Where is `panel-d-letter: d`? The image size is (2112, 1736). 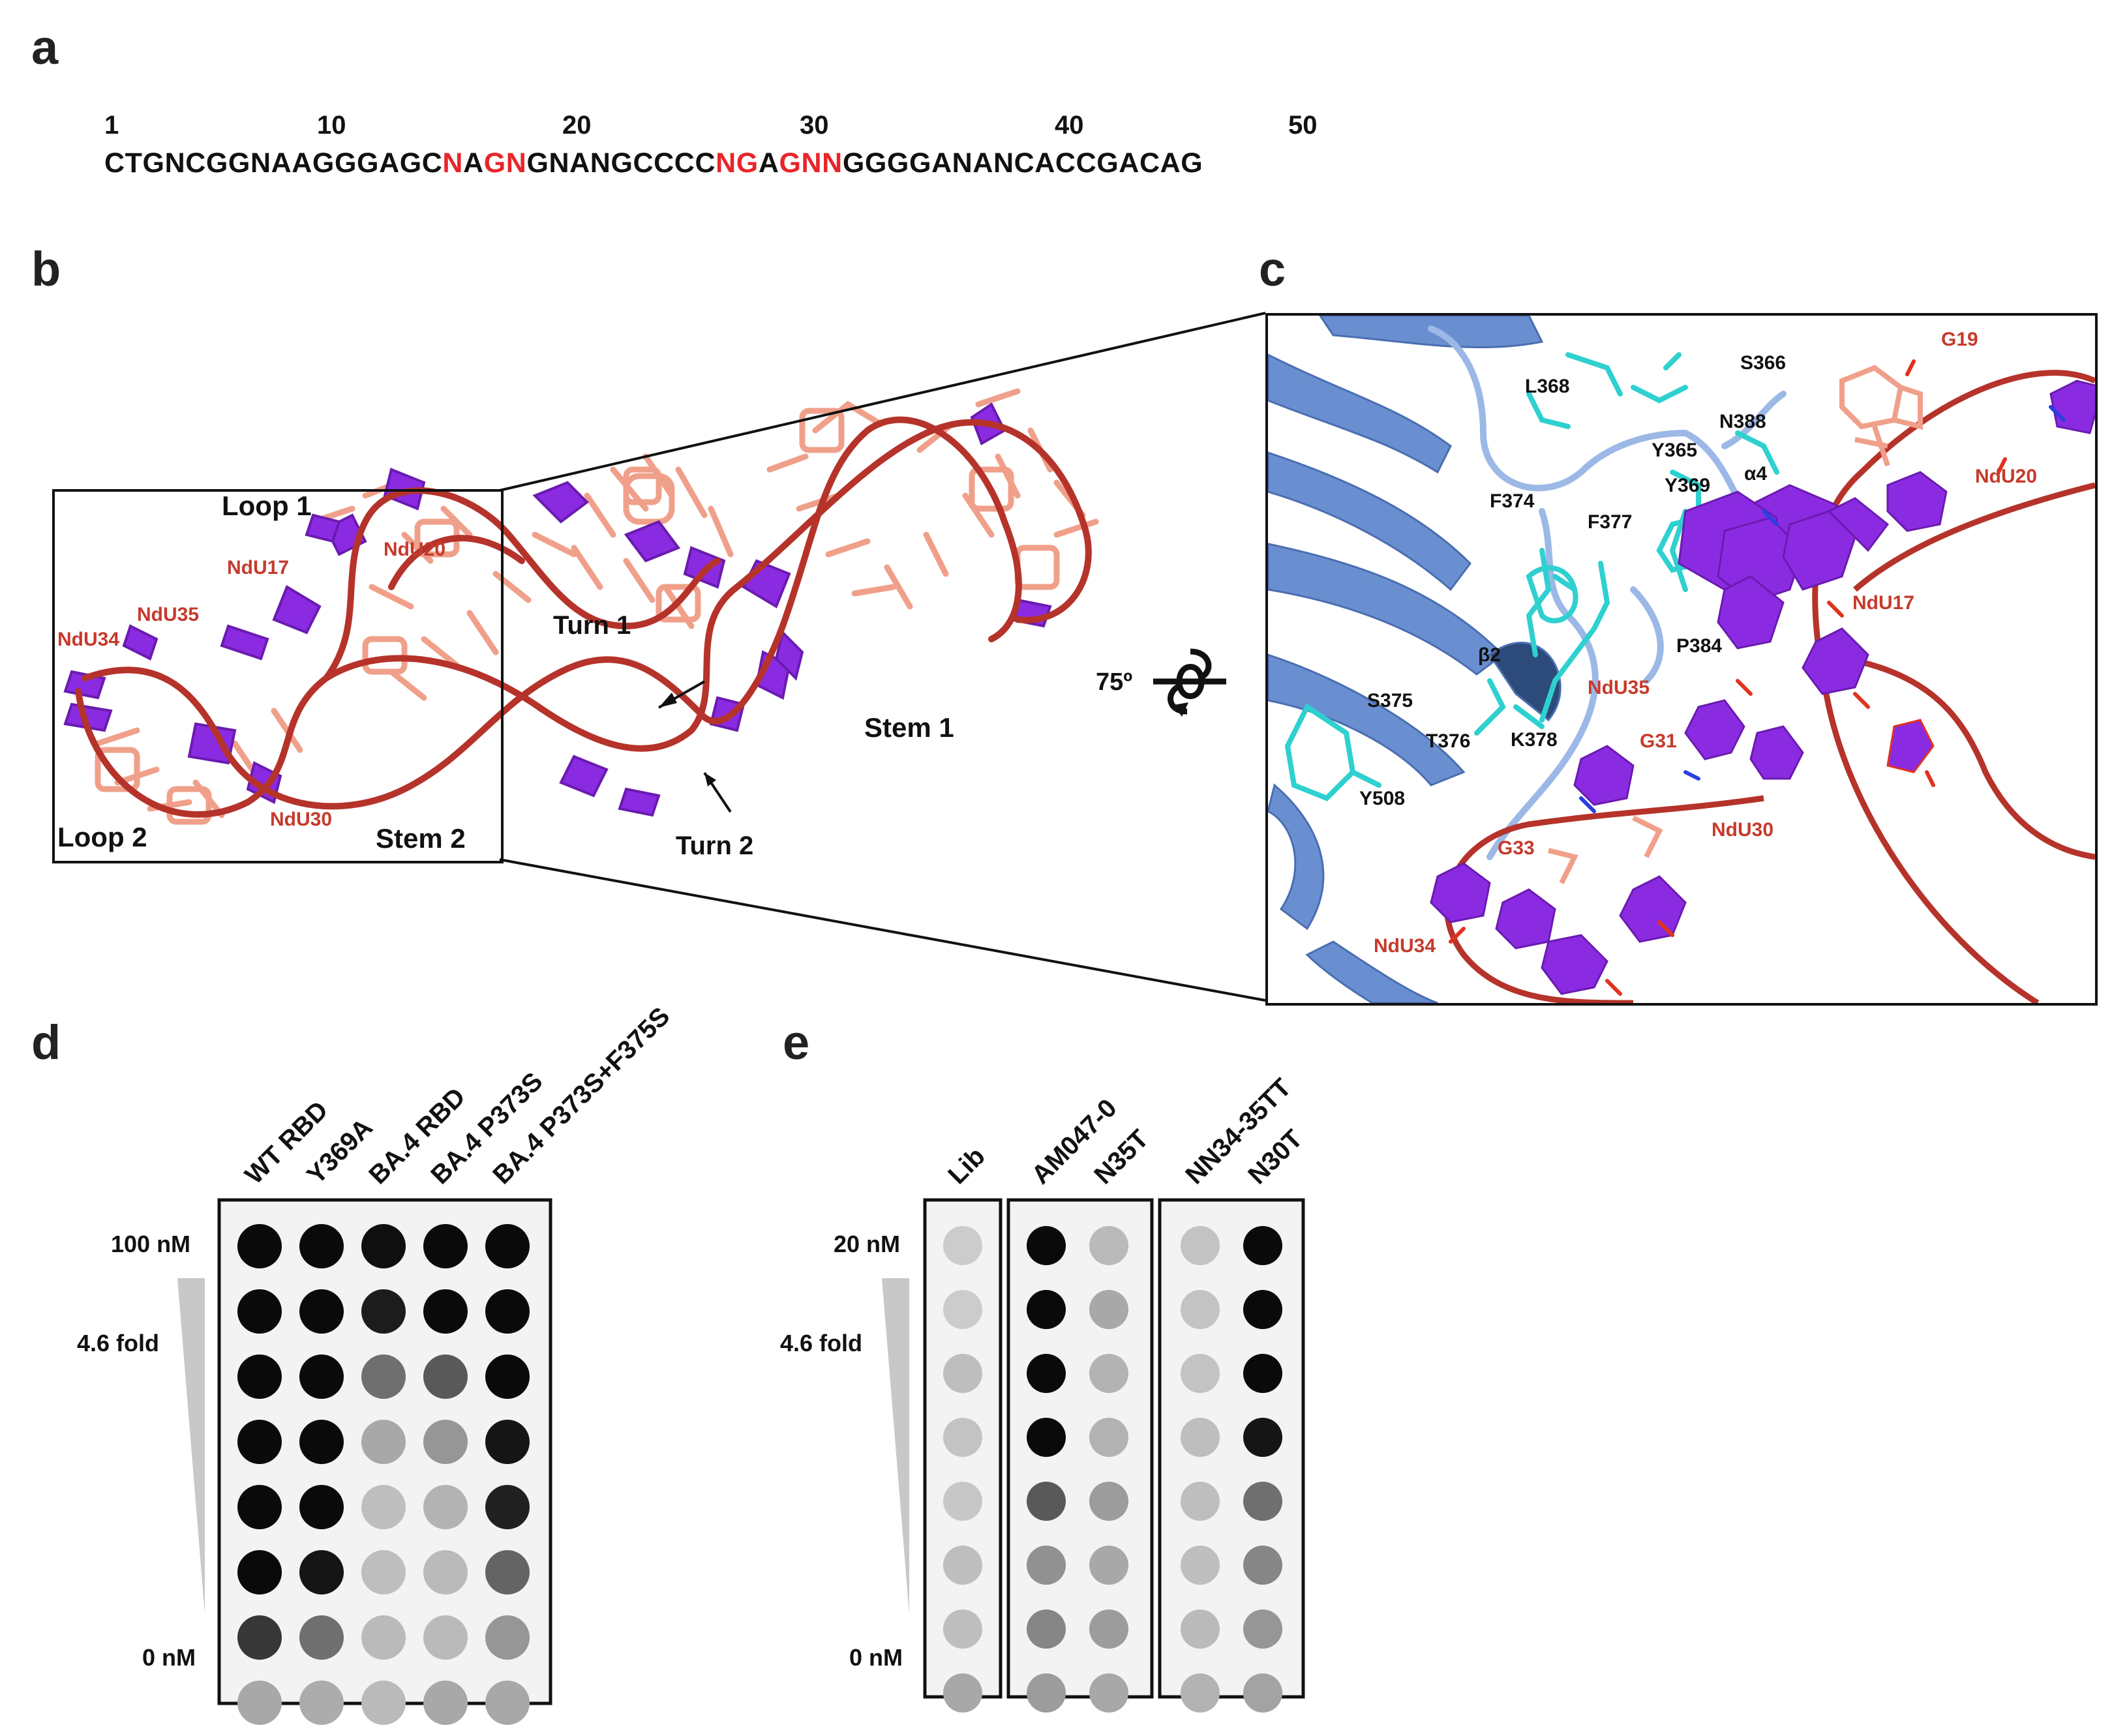 panel-d-letter: d is located at coordinates (46, 1042).